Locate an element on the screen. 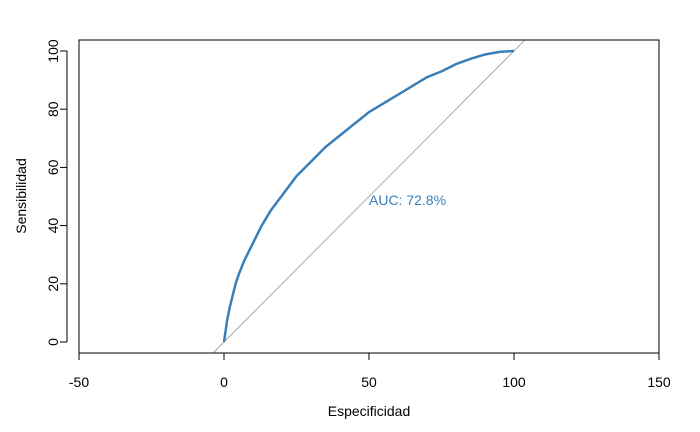 The height and width of the screenshot is (432, 700). x-tick-label: -50 is located at coordinates (79, 382).